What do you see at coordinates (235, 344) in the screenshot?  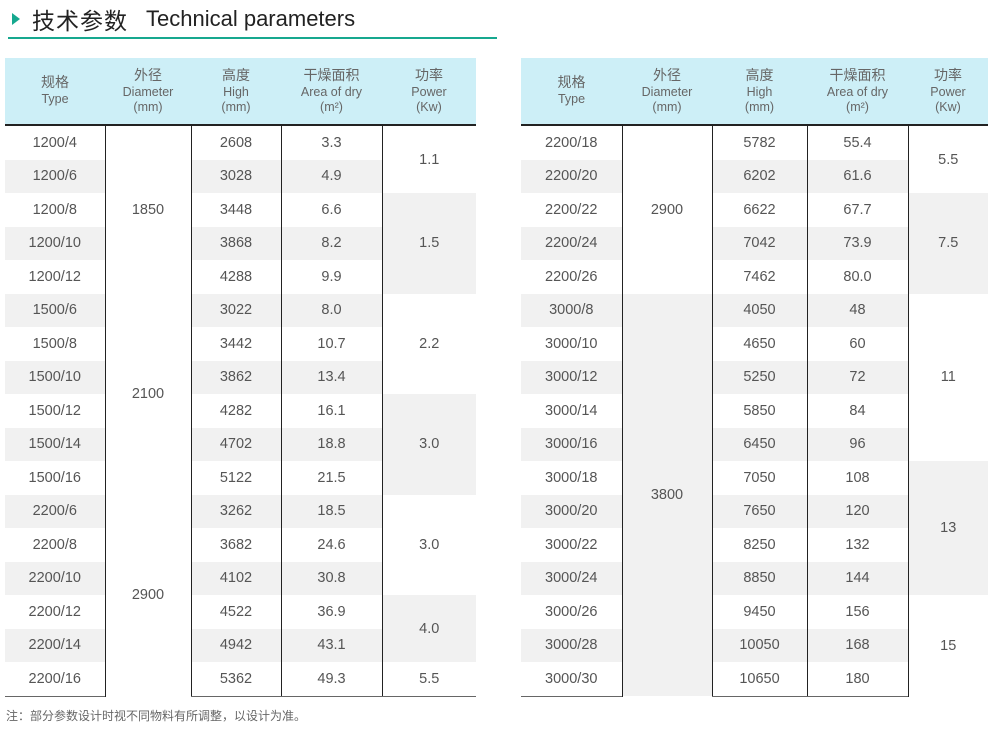 I see `cell-high: 3442` at bounding box center [235, 344].